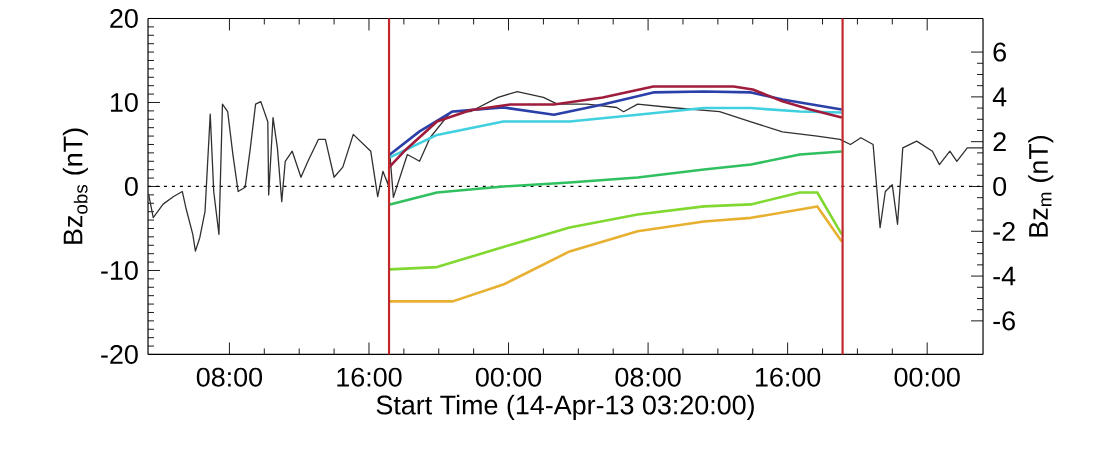 The width and height of the screenshot is (1104, 462). I want to click on x-axis-title: Start Time (14-Apr-13 03:20:00), so click(565, 407).